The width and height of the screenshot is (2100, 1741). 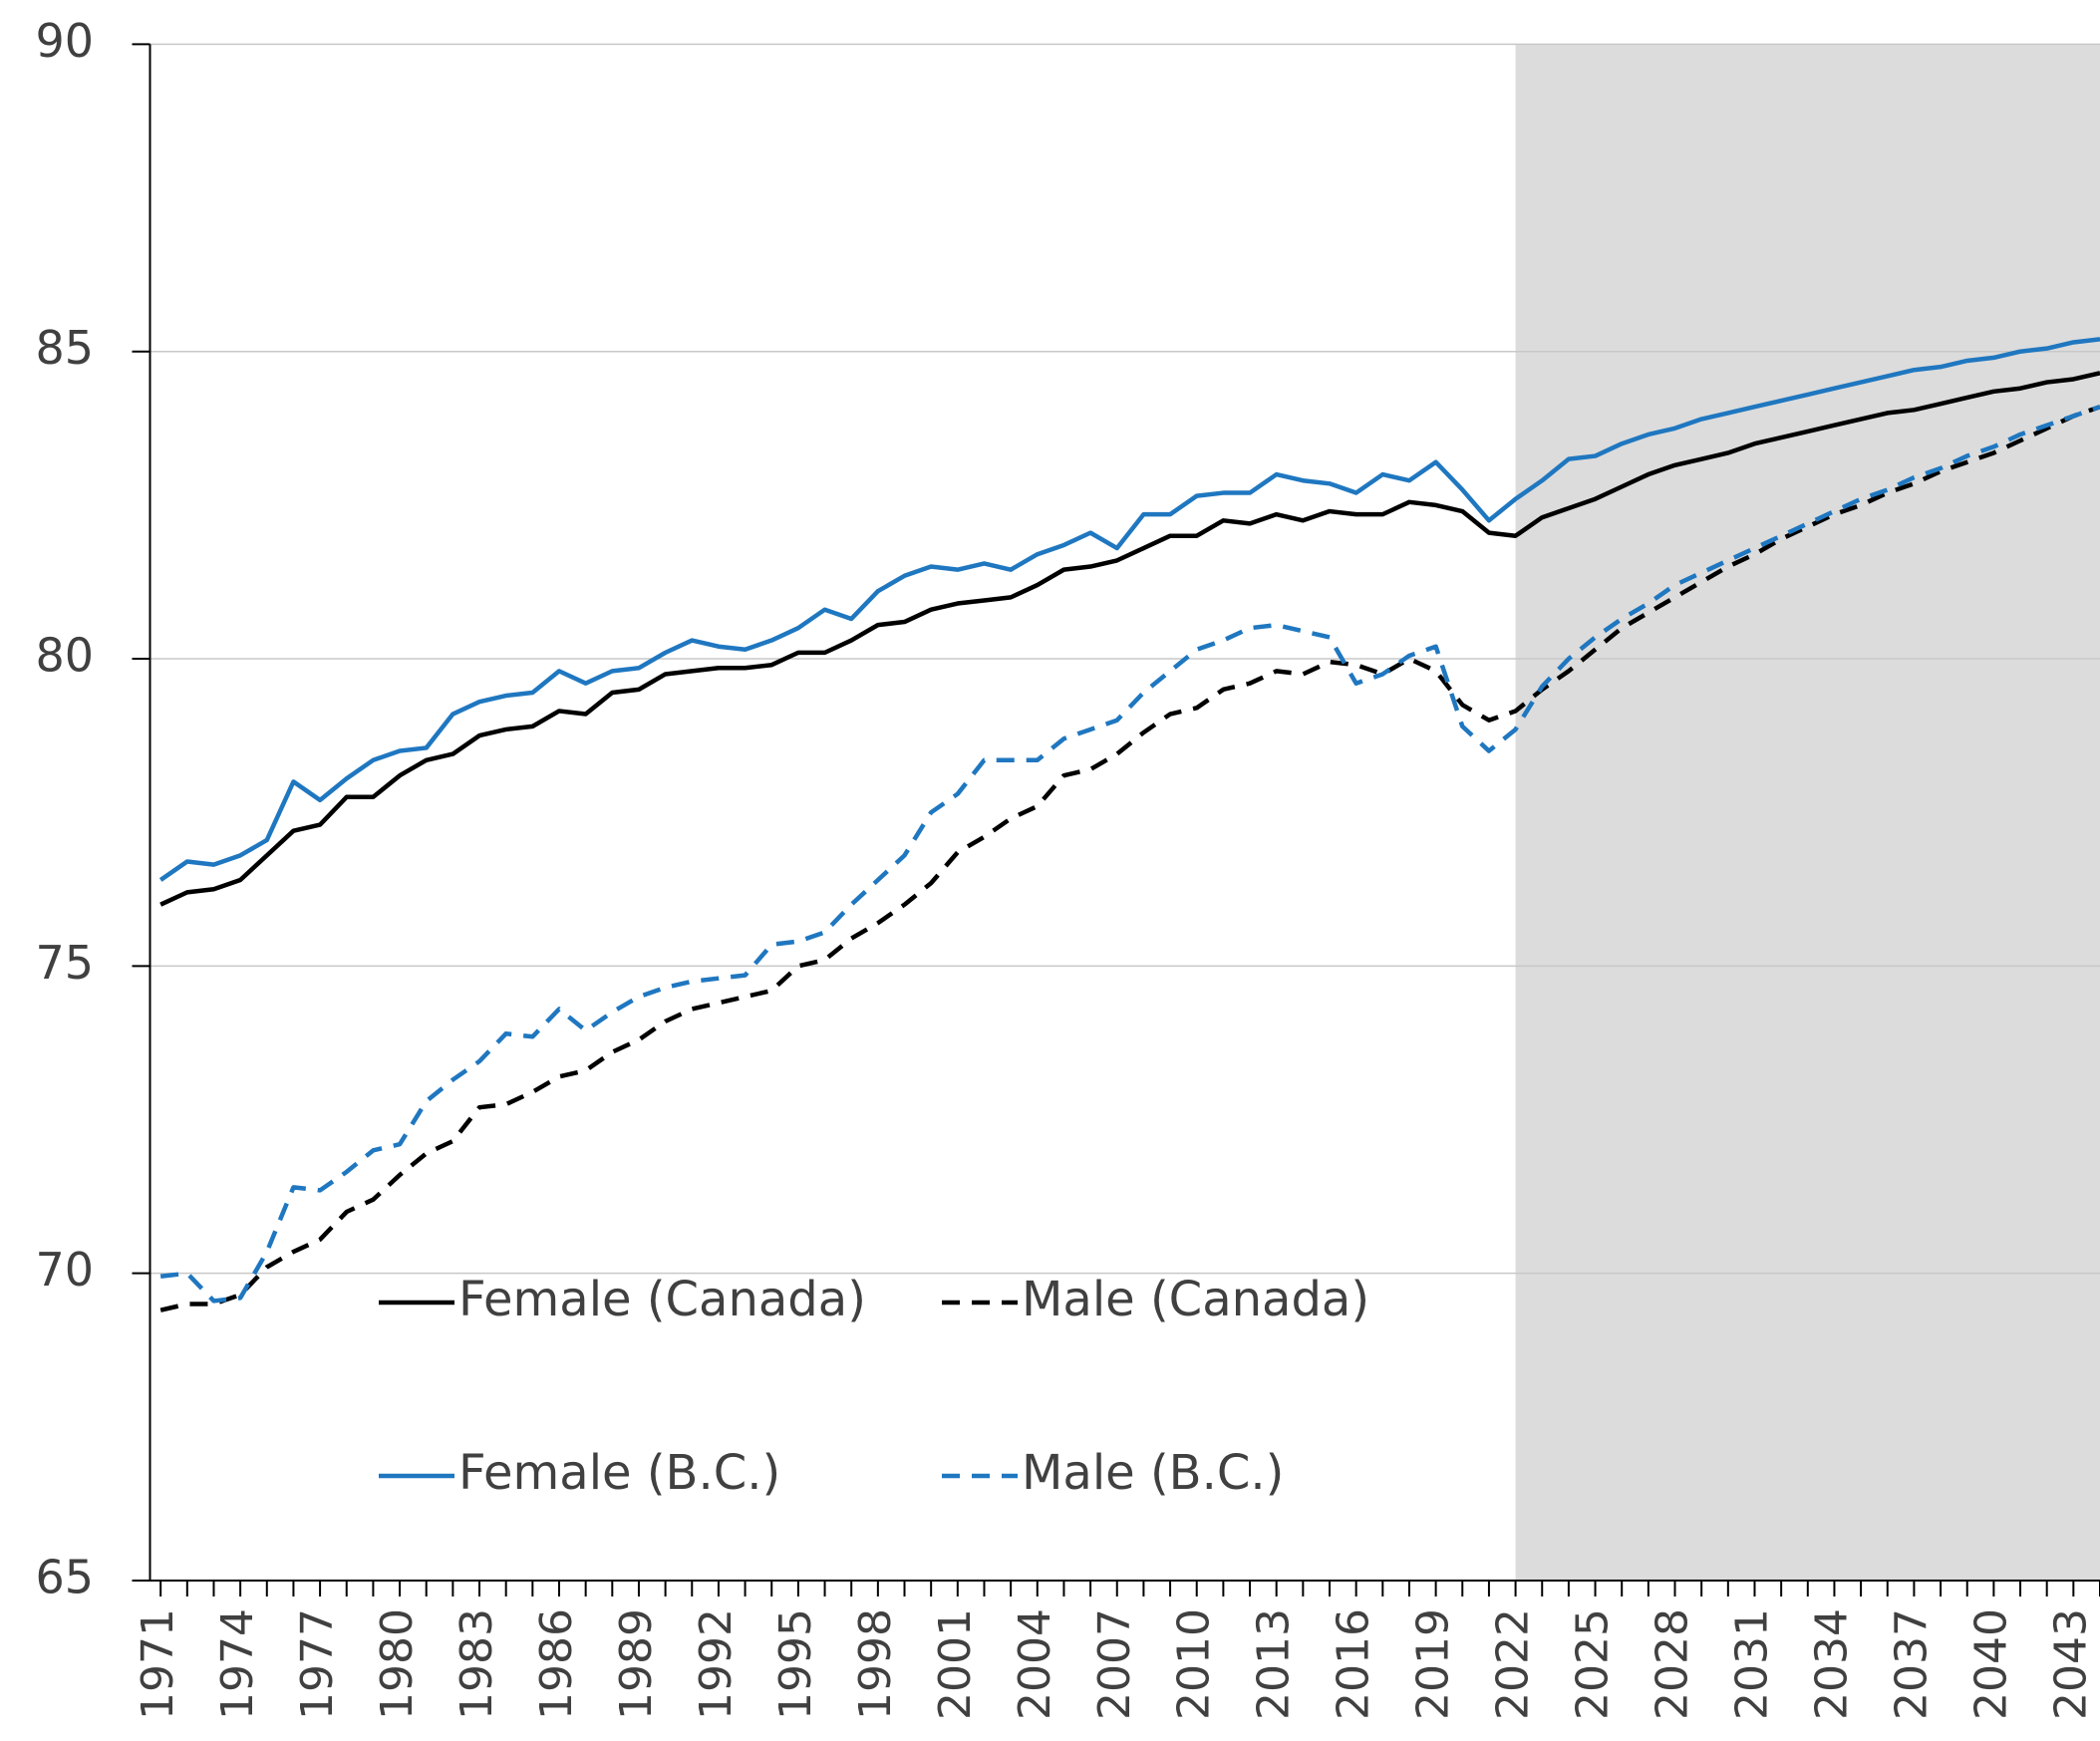 What do you see at coordinates (1832, 1664) in the screenshot?
I see `x-tick-label: 2034` at bounding box center [1832, 1664].